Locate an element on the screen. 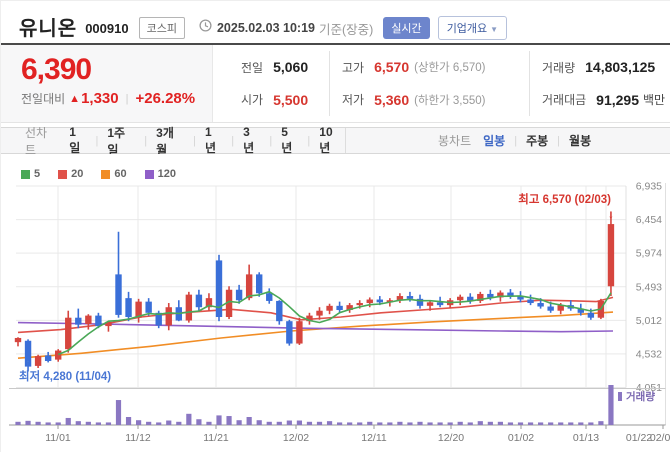 The width and height of the screenshot is (670, 453). x-axis-label: 11/12 is located at coordinates (138, 438).